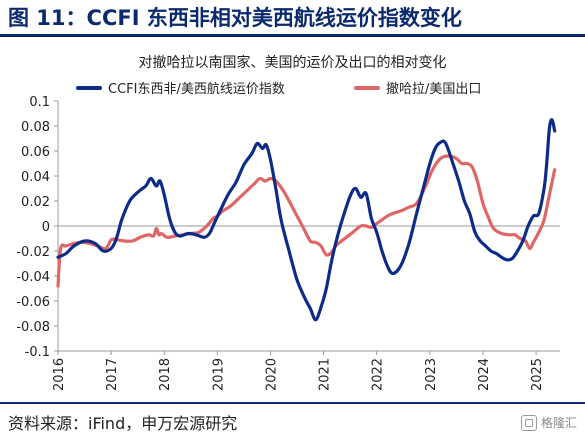 This screenshot has height=440, width=585. What do you see at coordinates (35, 152) in the screenshot?
I see `y-tick-label: 0.06` at bounding box center [35, 152].